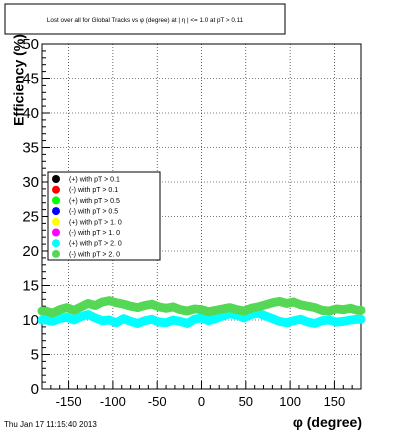 This screenshot has width=400, height=433. I want to click on timestamp: Thu Jan 17 11:15:40 2013, so click(50, 424).